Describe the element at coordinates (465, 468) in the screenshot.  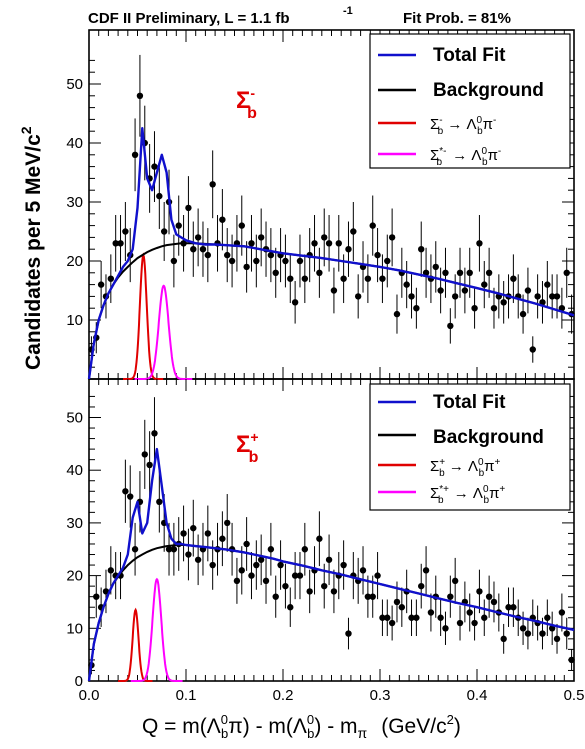
I see `bottom-legend-sigma: Σ+ b → Λ0 bπ+` at that location.